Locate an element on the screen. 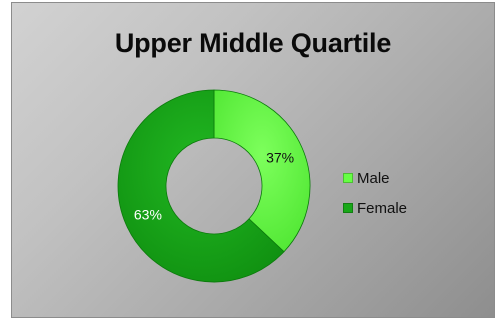 This screenshot has width=496, height=322. legend-item-female: Female is located at coordinates (375, 208).